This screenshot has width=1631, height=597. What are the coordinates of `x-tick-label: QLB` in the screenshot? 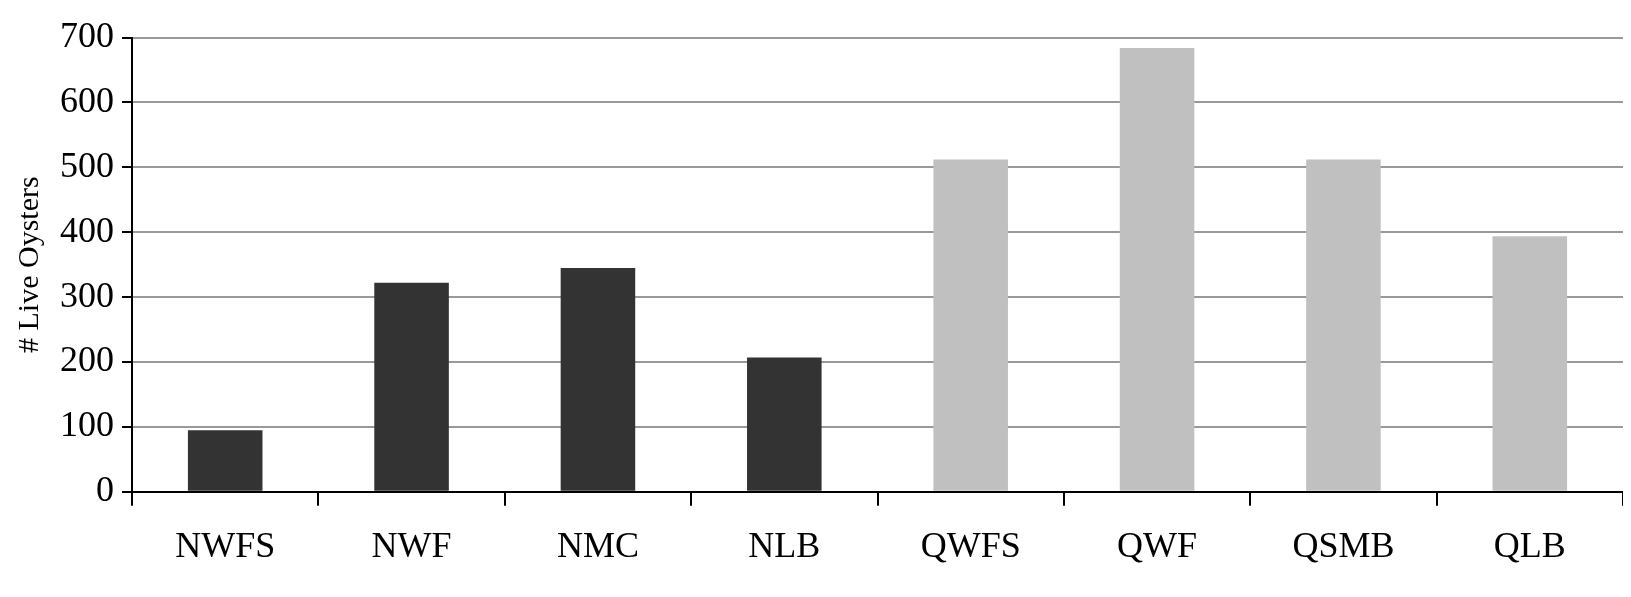 It's located at (1529, 544).